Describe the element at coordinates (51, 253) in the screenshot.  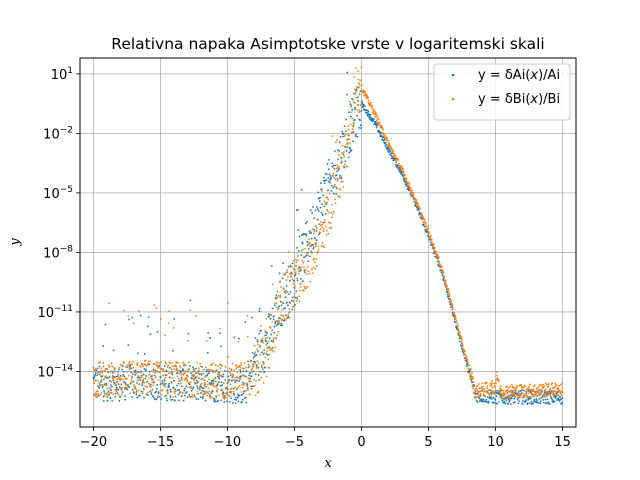
I see `y-tick-base: 10` at that location.